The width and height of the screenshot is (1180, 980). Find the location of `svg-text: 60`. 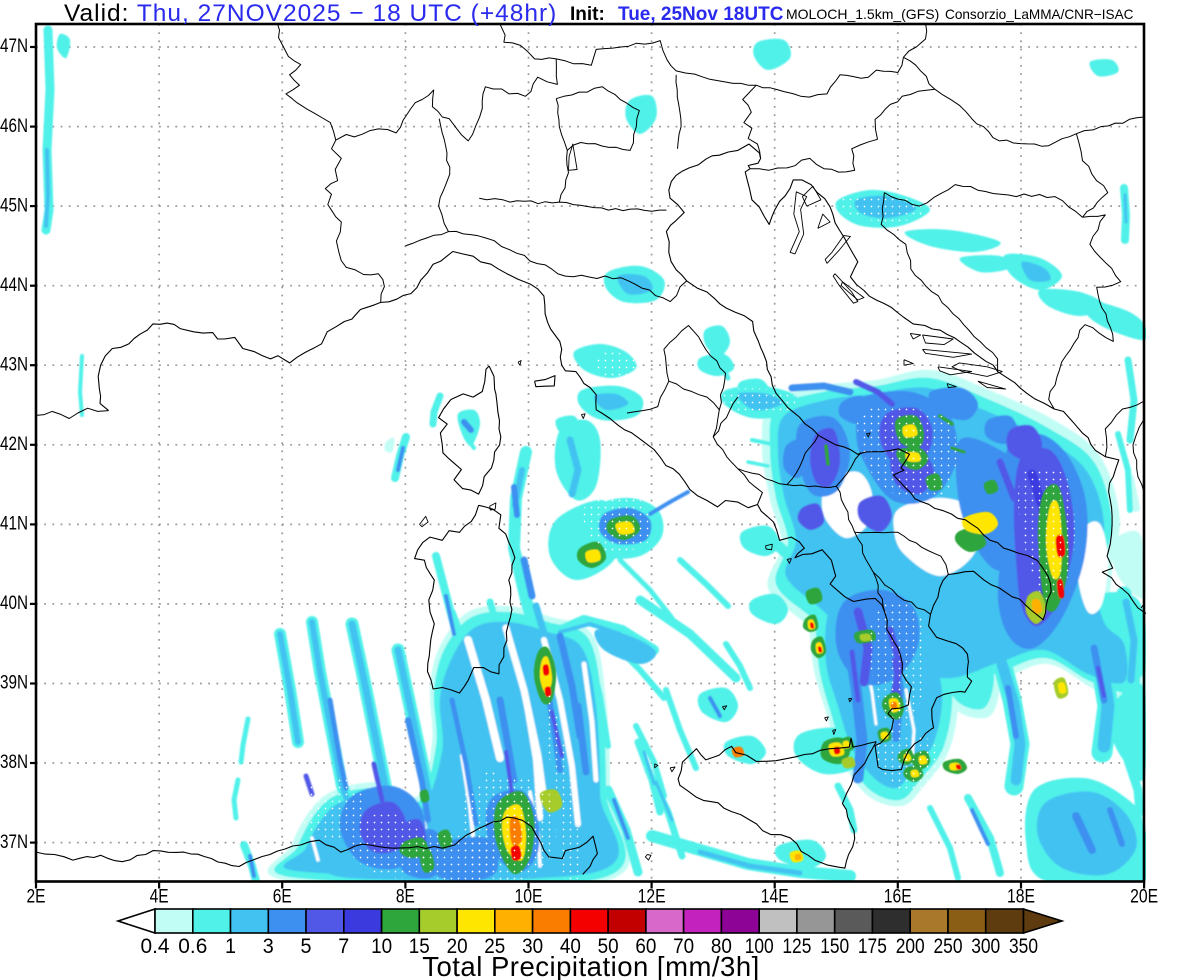

svg-text: 60 is located at coordinates (645, 946).